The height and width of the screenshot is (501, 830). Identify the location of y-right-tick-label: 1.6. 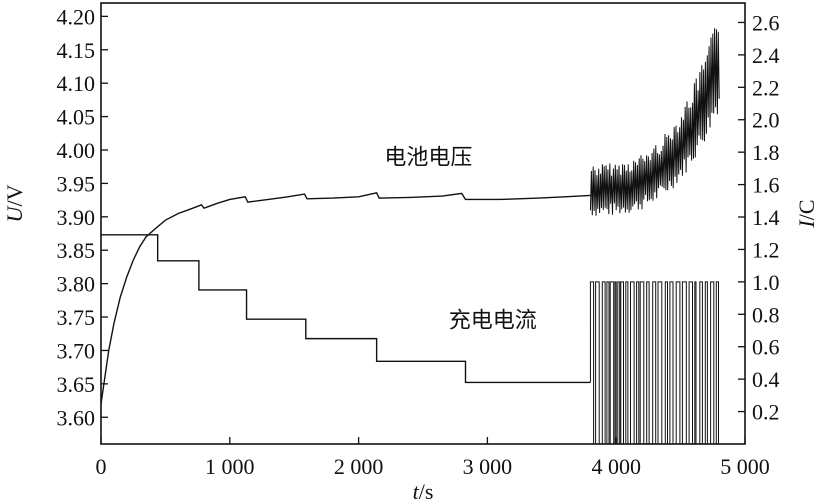
(766, 185).